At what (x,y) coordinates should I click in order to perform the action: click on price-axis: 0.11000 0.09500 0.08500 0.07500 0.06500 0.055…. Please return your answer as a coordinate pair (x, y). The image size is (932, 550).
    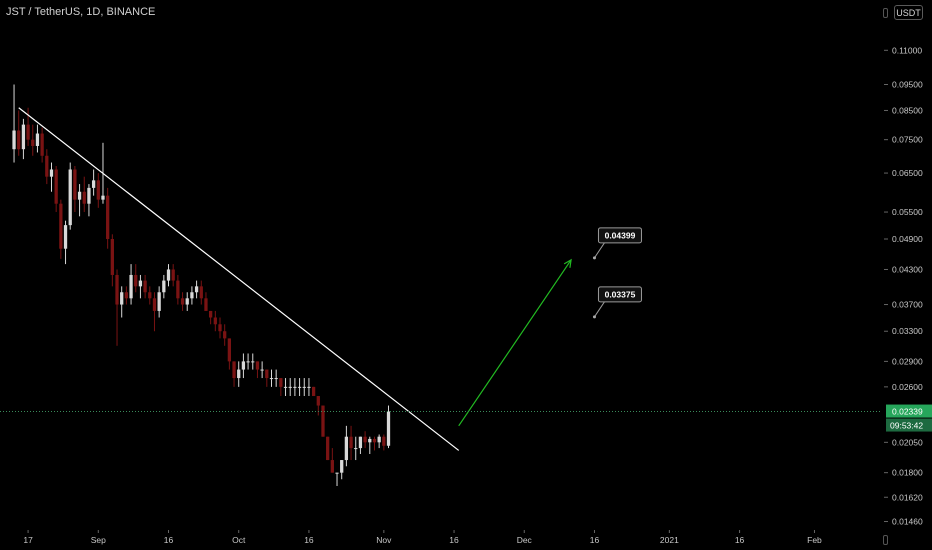
    Looking at the image, I should click on (908, 286).